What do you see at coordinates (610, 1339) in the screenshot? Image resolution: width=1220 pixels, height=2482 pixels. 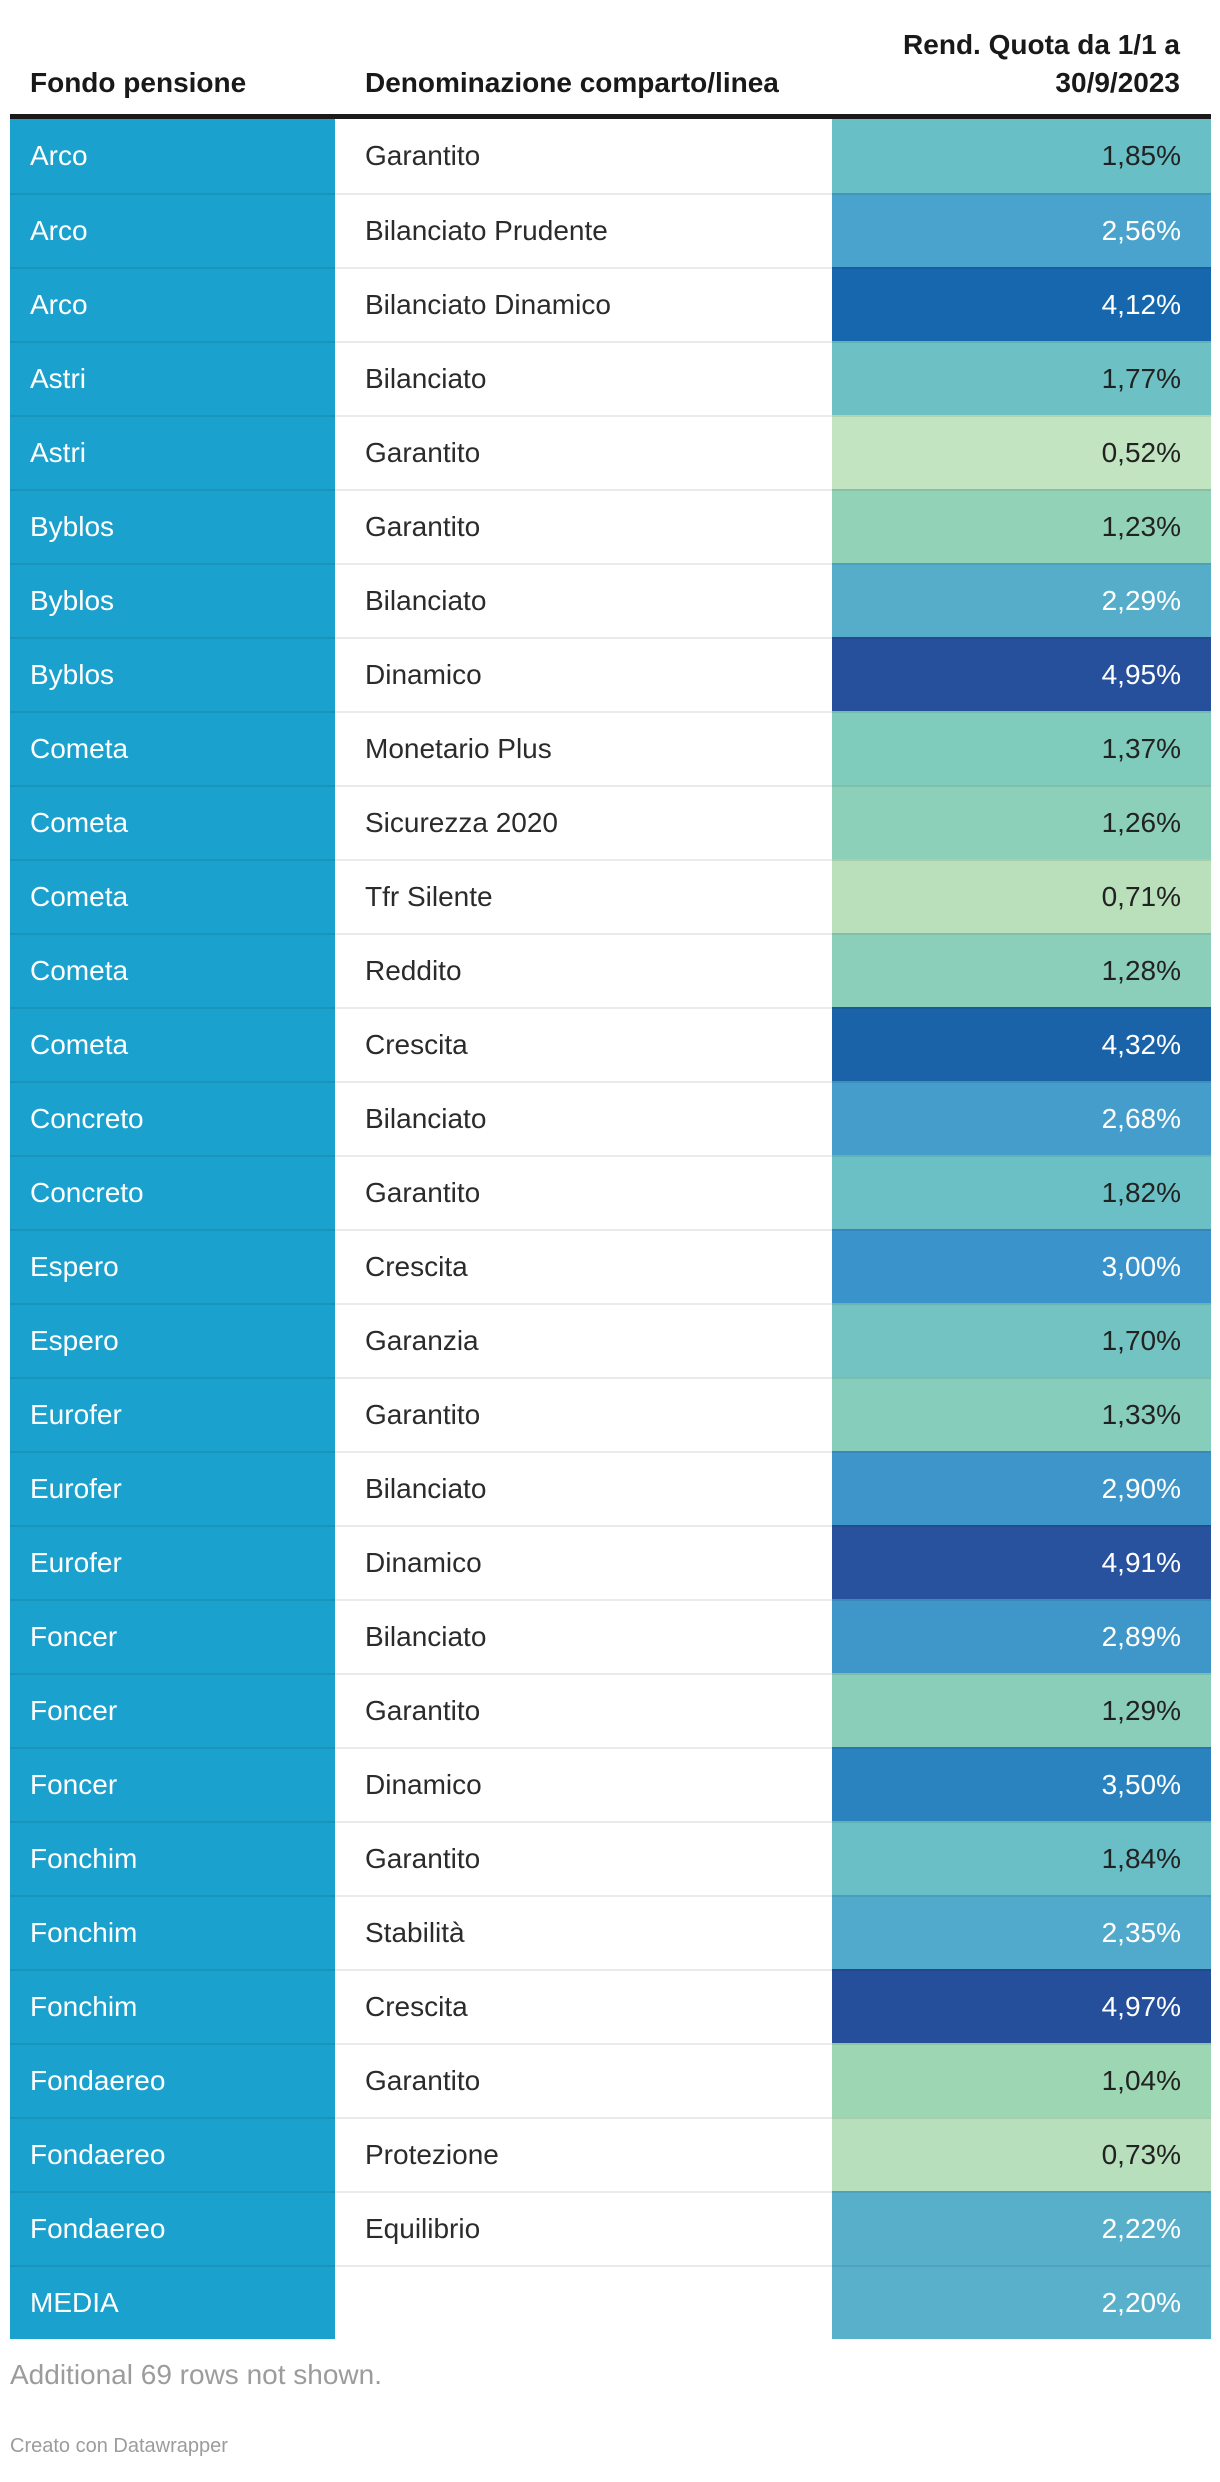 I see `table-row: Espero Garanzia 1,70%` at bounding box center [610, 1339].